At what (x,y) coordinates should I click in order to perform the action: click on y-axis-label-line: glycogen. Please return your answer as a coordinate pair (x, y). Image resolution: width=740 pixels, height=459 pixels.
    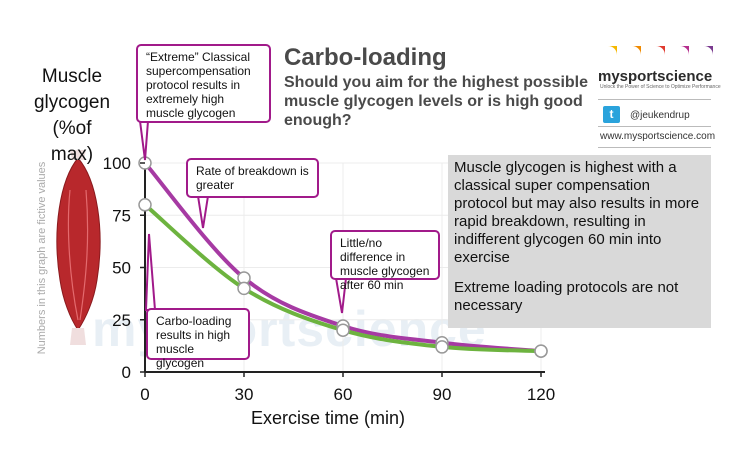
    Looking at the image, I should click on (72, 102).